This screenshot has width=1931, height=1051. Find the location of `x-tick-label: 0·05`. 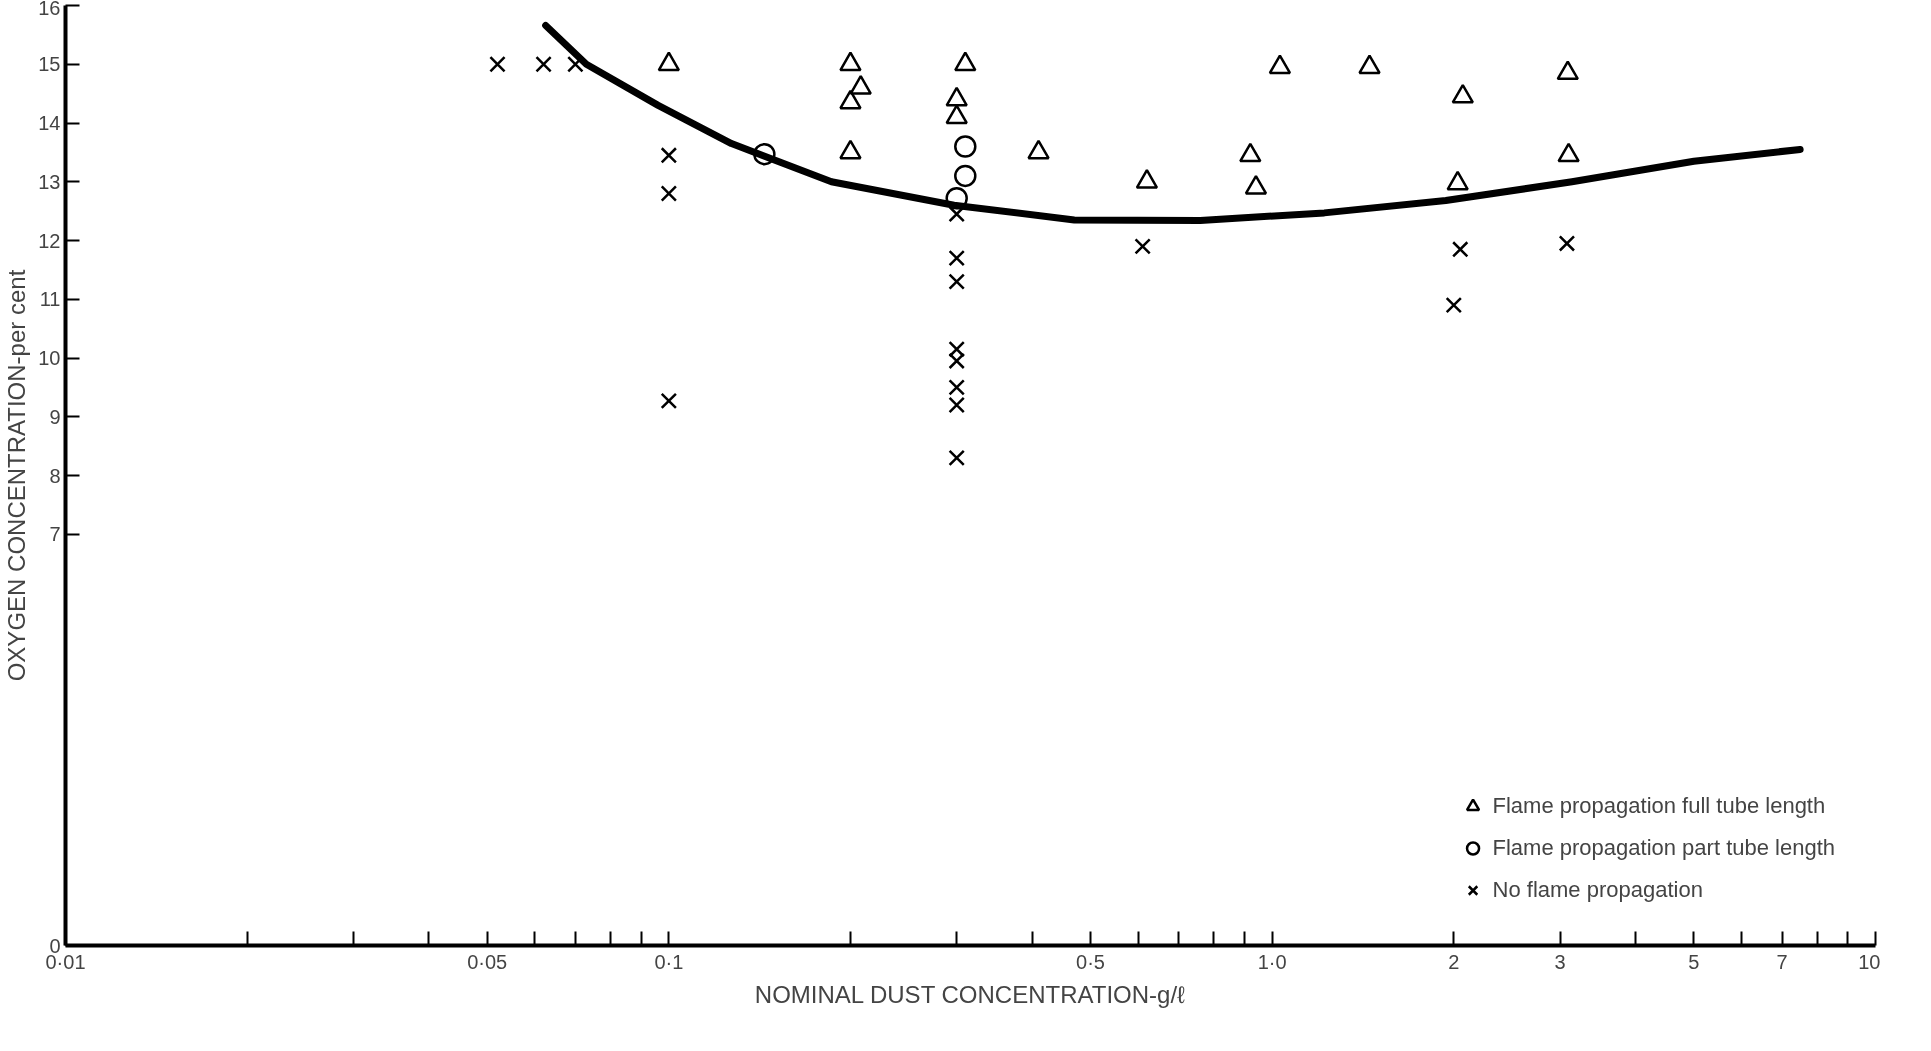

x-tick-label: 0·05 is located at coordinates (487, 961).